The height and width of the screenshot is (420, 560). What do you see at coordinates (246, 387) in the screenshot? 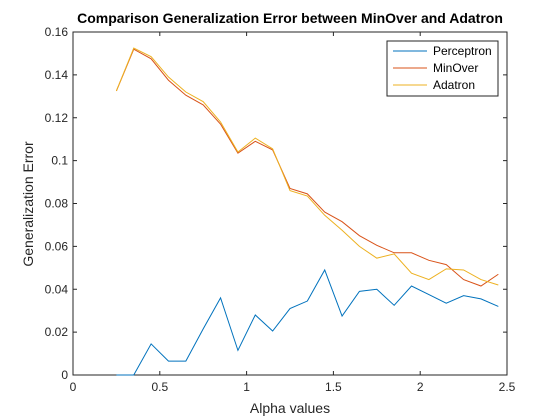
I see `x-tick-label: 1` at bounding box center [246, 387].